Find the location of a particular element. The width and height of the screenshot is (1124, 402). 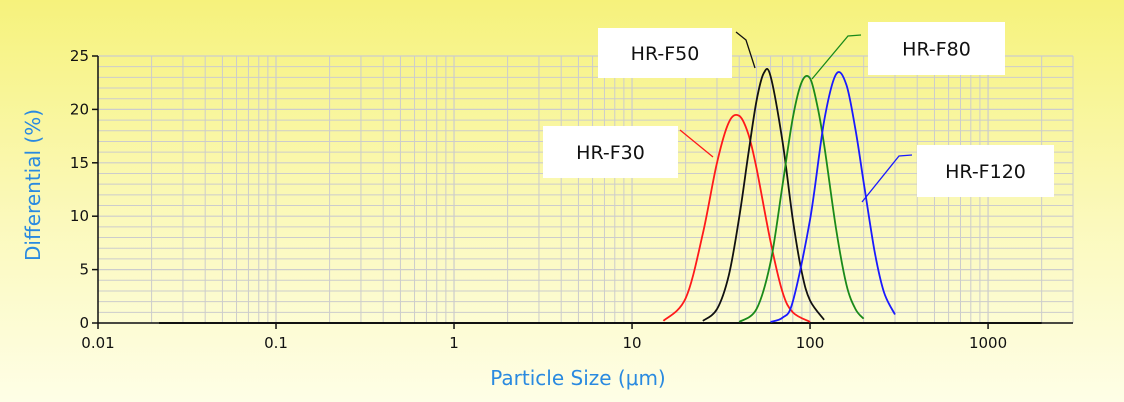

y-tick-label: 0 is located at coordinates (84, 323).